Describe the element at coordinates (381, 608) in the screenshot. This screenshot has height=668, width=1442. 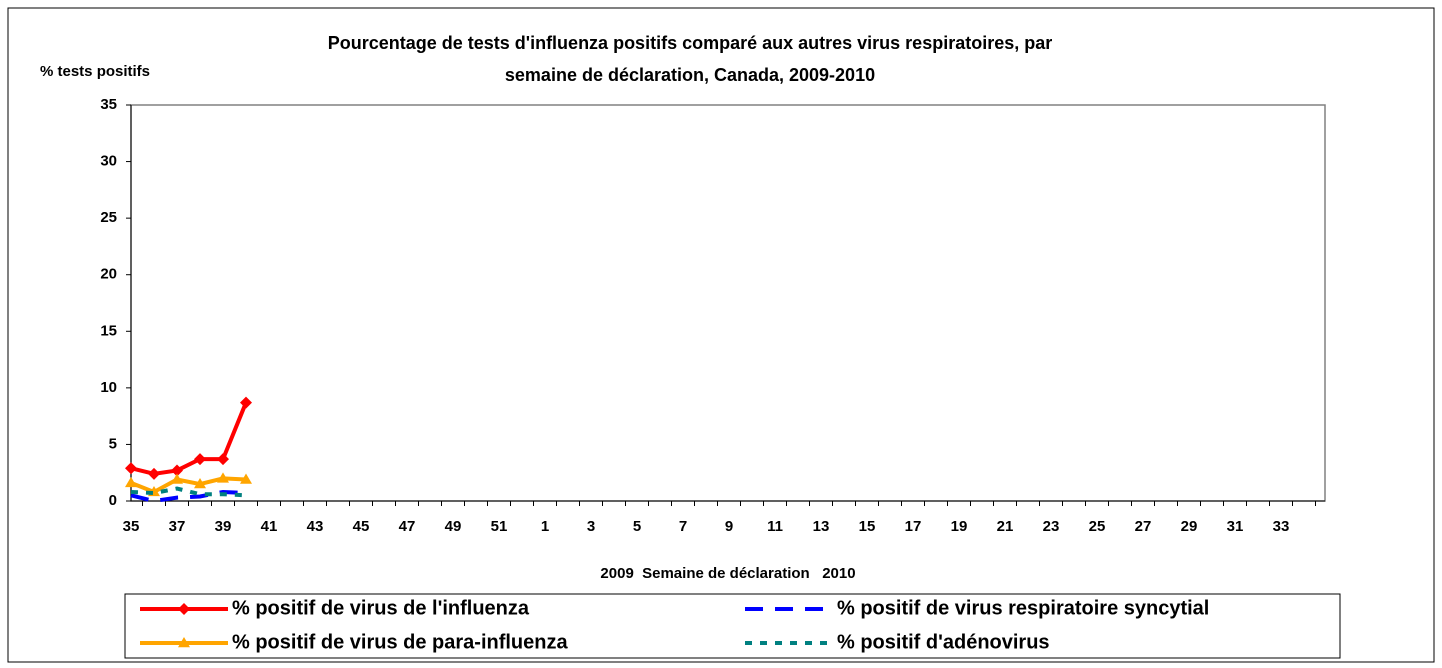
I see `legend-label: % positif de virus de l'influenza` at that location.